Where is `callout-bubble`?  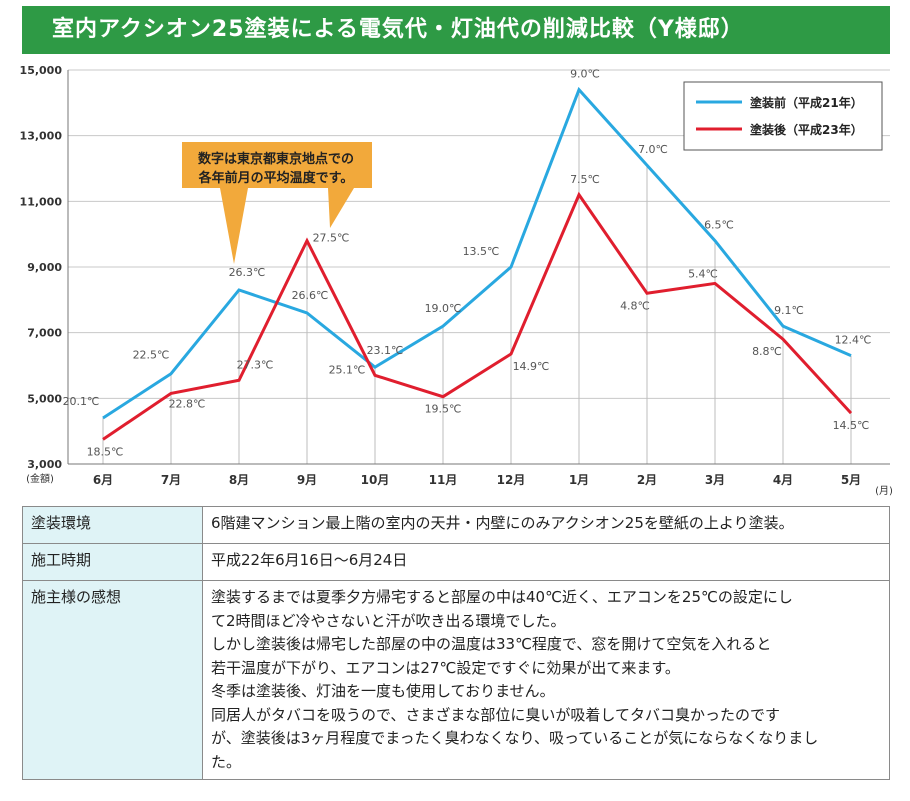 callout-bubble is located at coordinates (277, 203).